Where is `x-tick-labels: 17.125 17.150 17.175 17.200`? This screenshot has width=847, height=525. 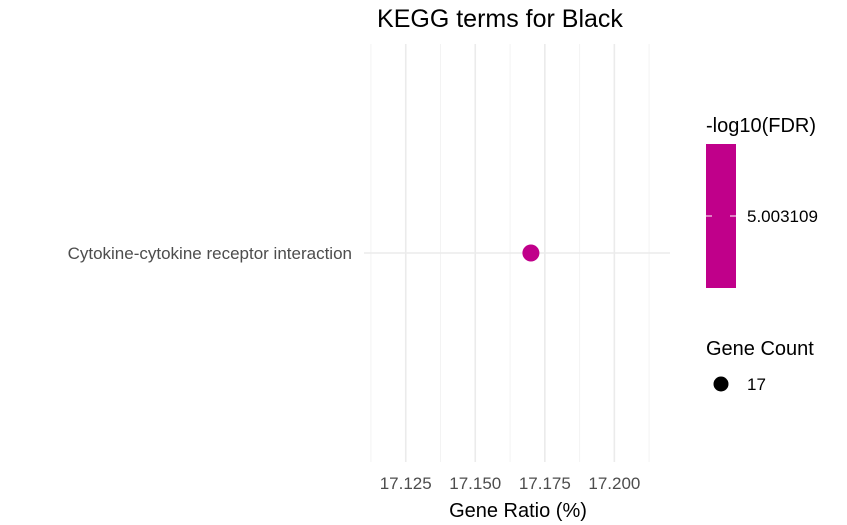 x-tick-labels: 17.125 17.150 17.175 17.200 is located at coordinates (510, 483).